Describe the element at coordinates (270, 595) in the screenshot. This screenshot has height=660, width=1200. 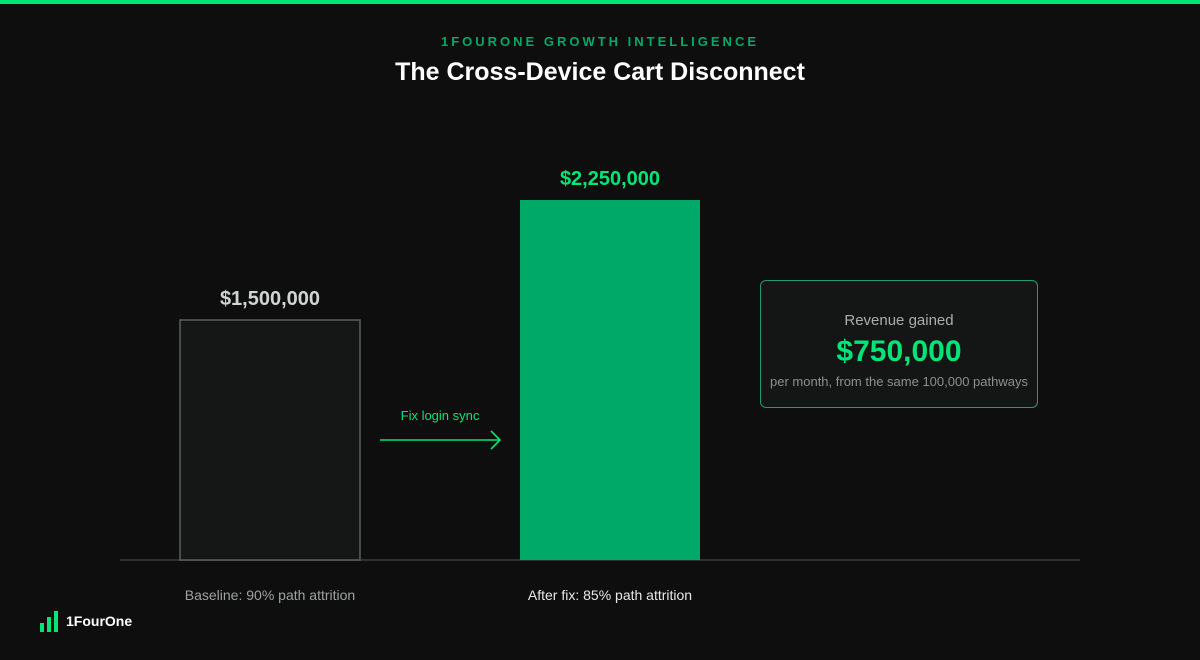
I see `category-label-baseline: Baseline: 90% path attrition` at that location.